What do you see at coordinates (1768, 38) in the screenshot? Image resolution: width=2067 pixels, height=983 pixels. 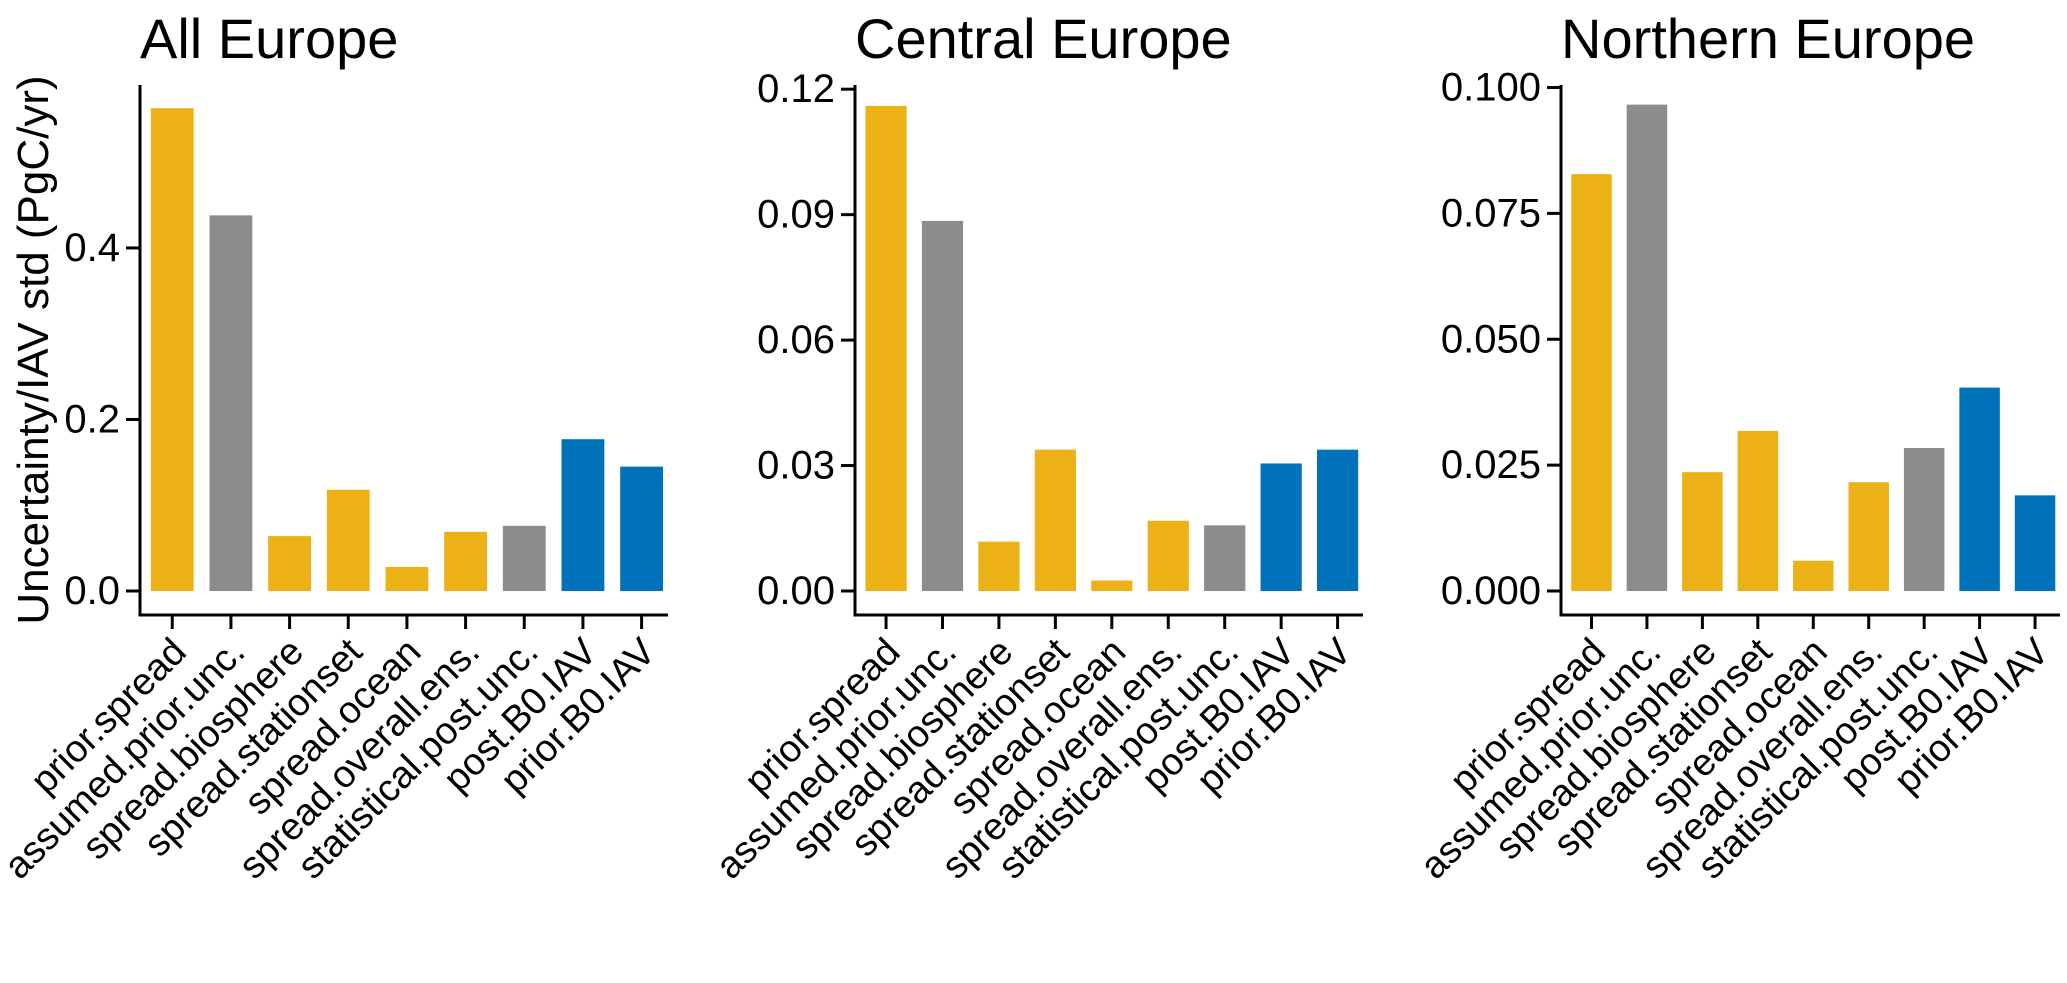 I see `panel-title: Northern Europe` at bounding box center [1768, 38].